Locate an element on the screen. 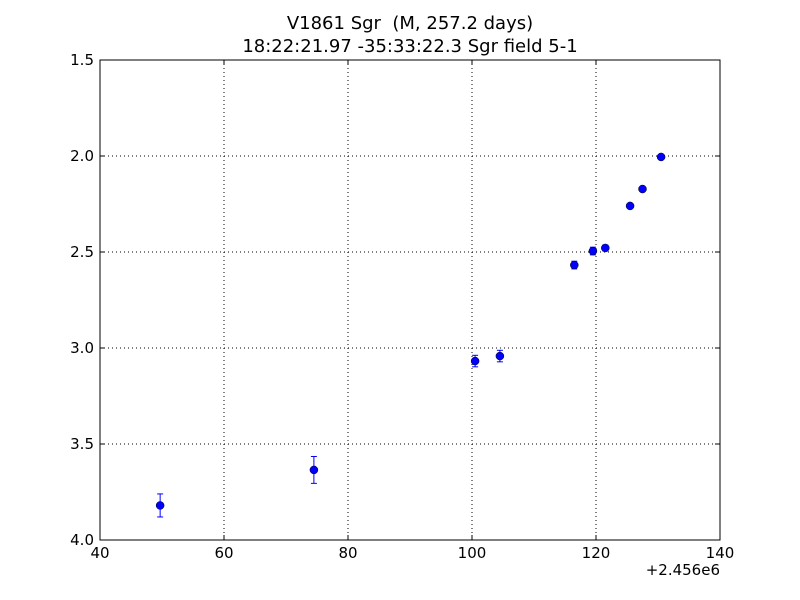 The width and height of the screenshot is (800, 600). x-tick-label: 120 is located at coordinates (596, 553).